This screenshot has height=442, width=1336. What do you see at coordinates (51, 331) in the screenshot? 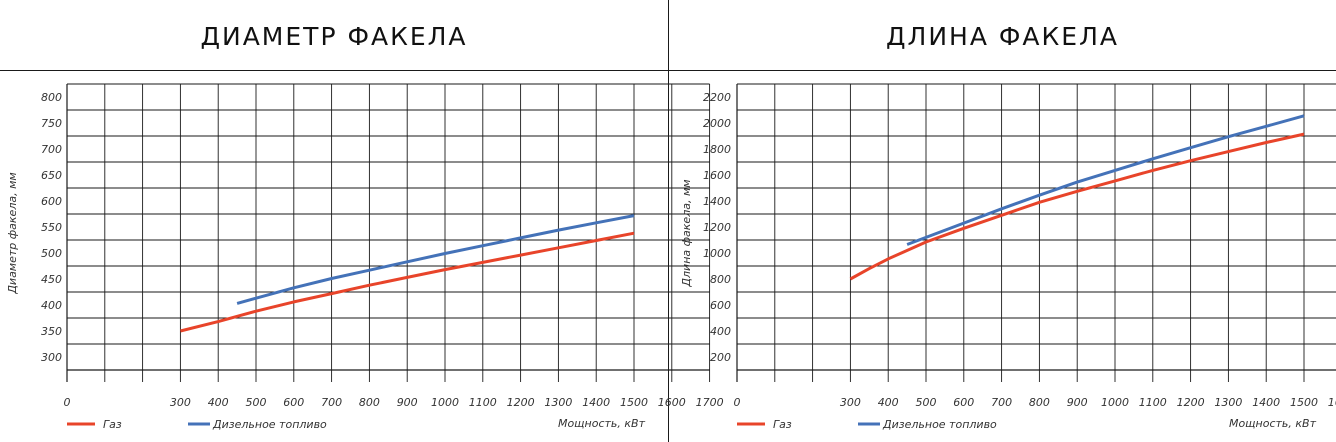
I see `y-tick-label: 350` at bounding box center [51, 331].